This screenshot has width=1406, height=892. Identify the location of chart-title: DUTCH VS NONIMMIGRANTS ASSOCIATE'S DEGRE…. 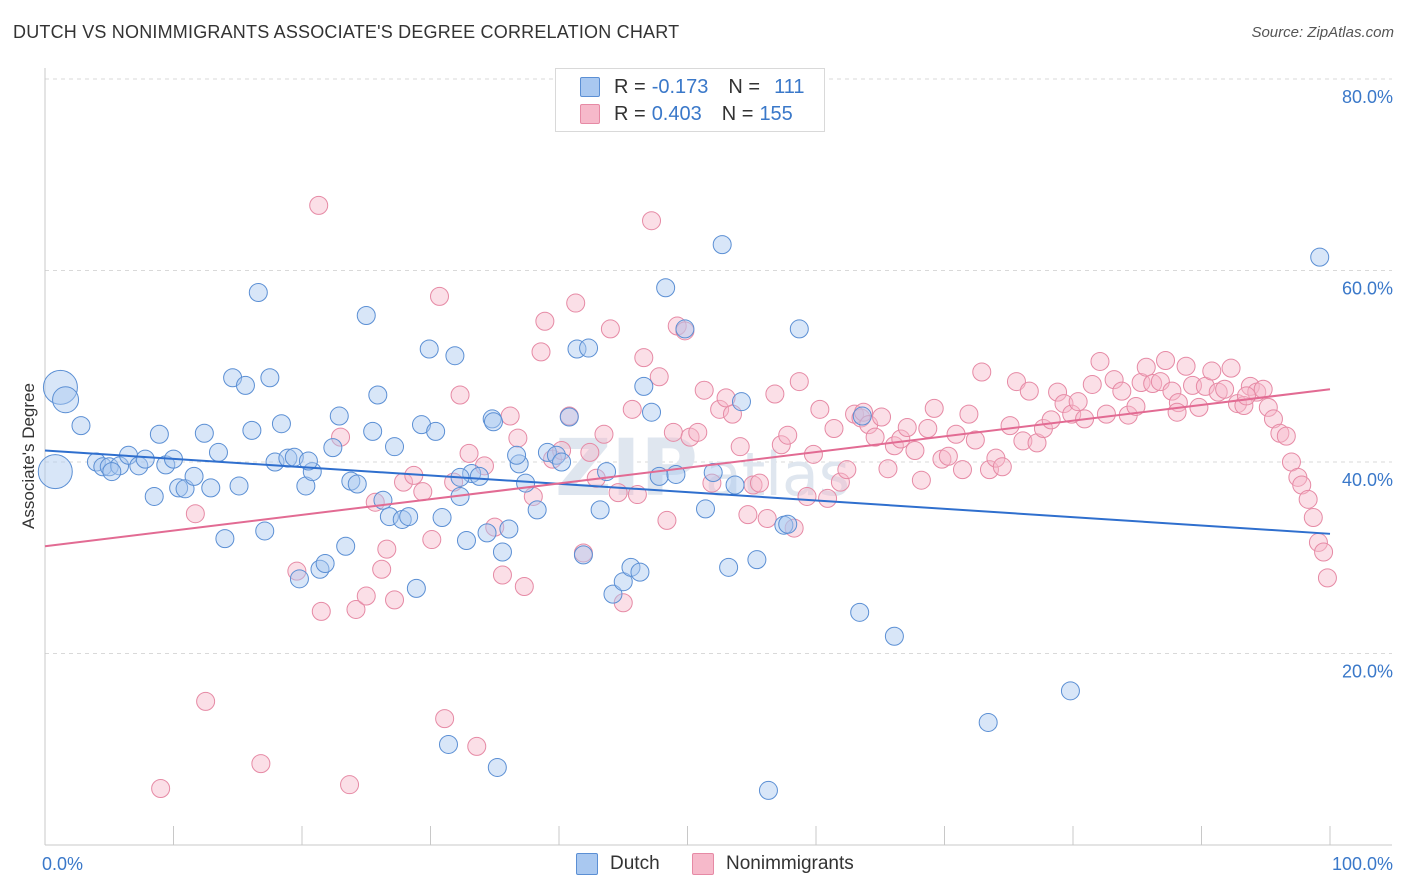
(346, 32).